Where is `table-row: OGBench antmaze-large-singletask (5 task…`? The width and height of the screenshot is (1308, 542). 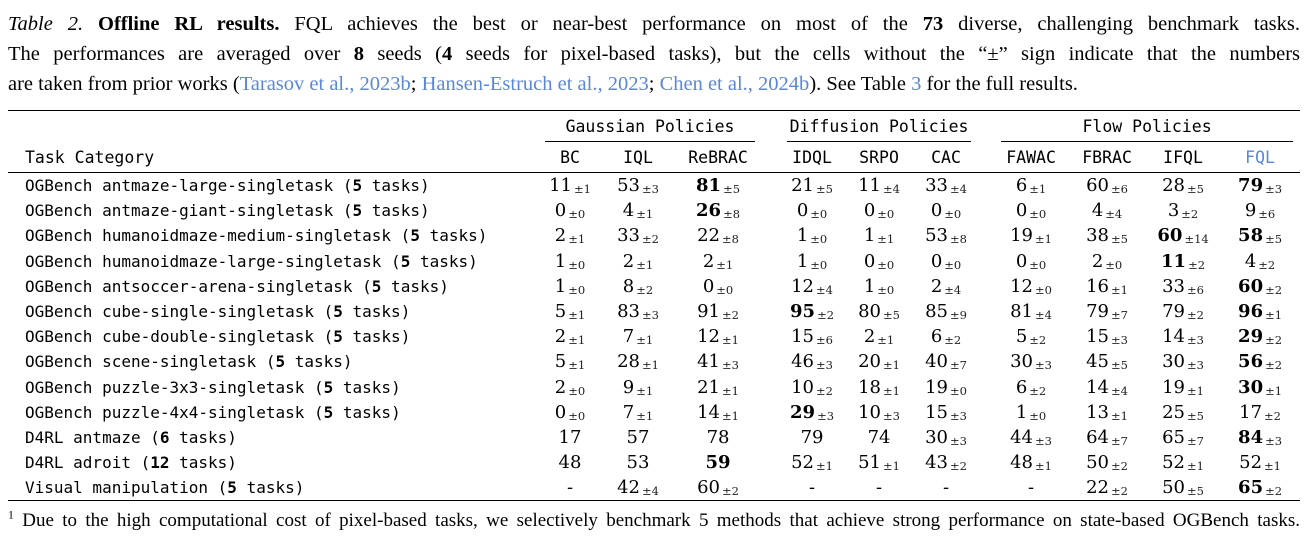 table-row: OGBench antmaze-large-singletask (5 task… is located at coordinates (654, 186).